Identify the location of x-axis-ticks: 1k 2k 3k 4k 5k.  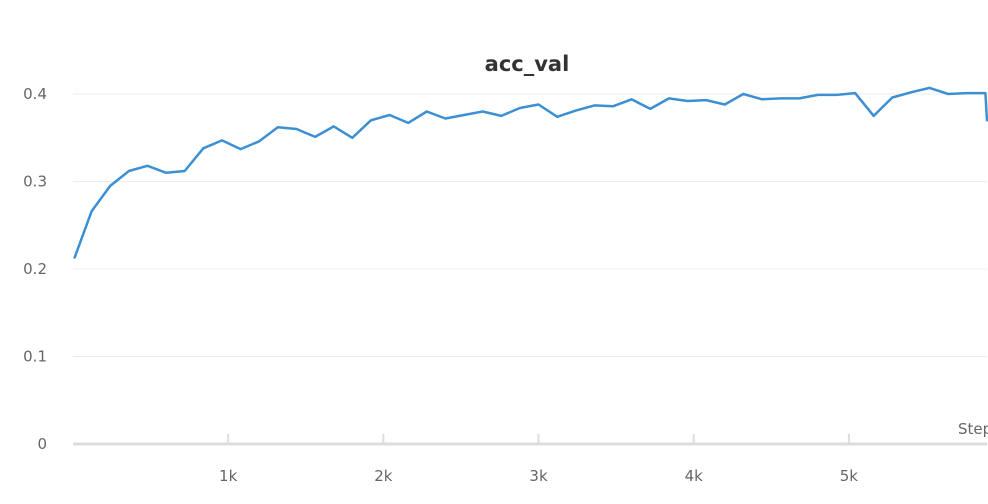
(538, 459).